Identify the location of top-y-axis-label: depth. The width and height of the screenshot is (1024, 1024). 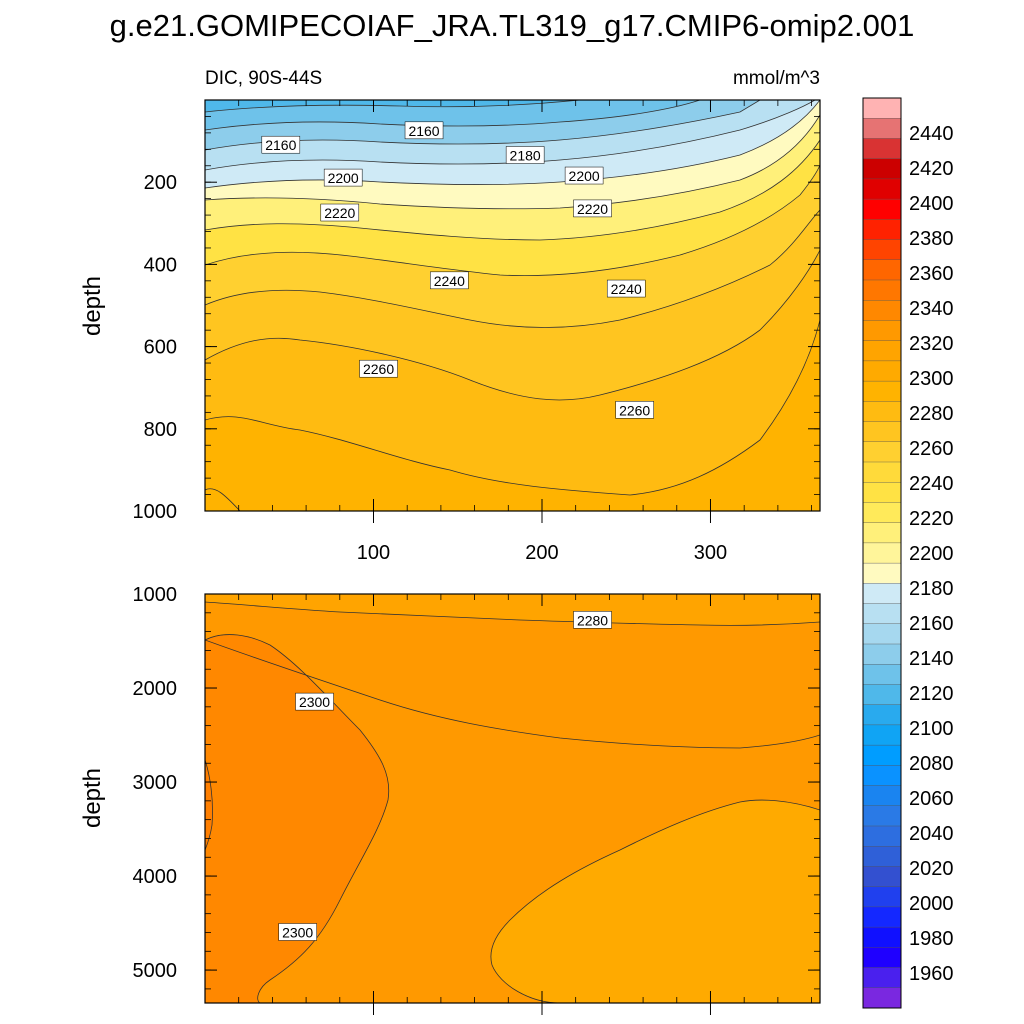
(92, 306).